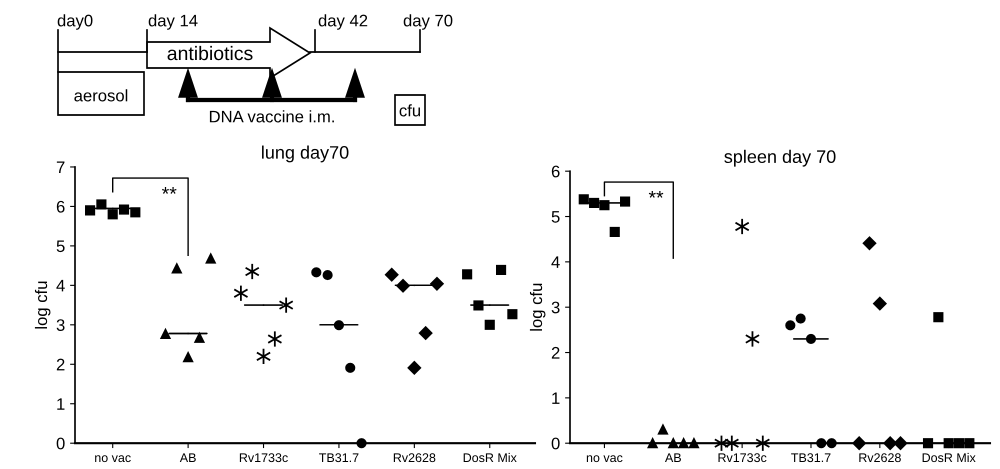 Image resolution: width=1000 pixels, height=469 pixels. I want to click on chart-title: lung day70, so click(305, 154).